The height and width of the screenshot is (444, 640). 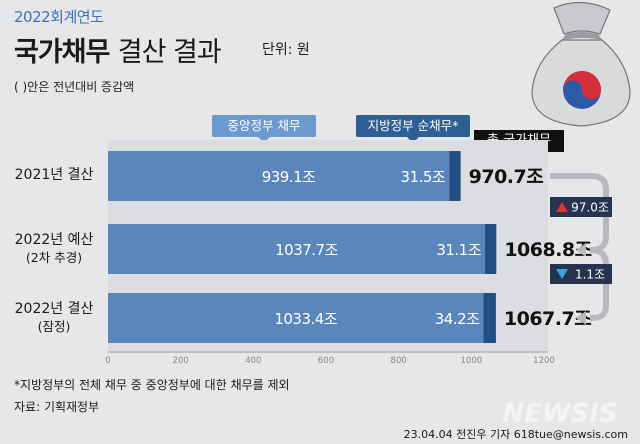 What do you see at coordinates (590, 208) in the screenshot?
I see `change-label: 97.0조` at bounding box center [590, 208].